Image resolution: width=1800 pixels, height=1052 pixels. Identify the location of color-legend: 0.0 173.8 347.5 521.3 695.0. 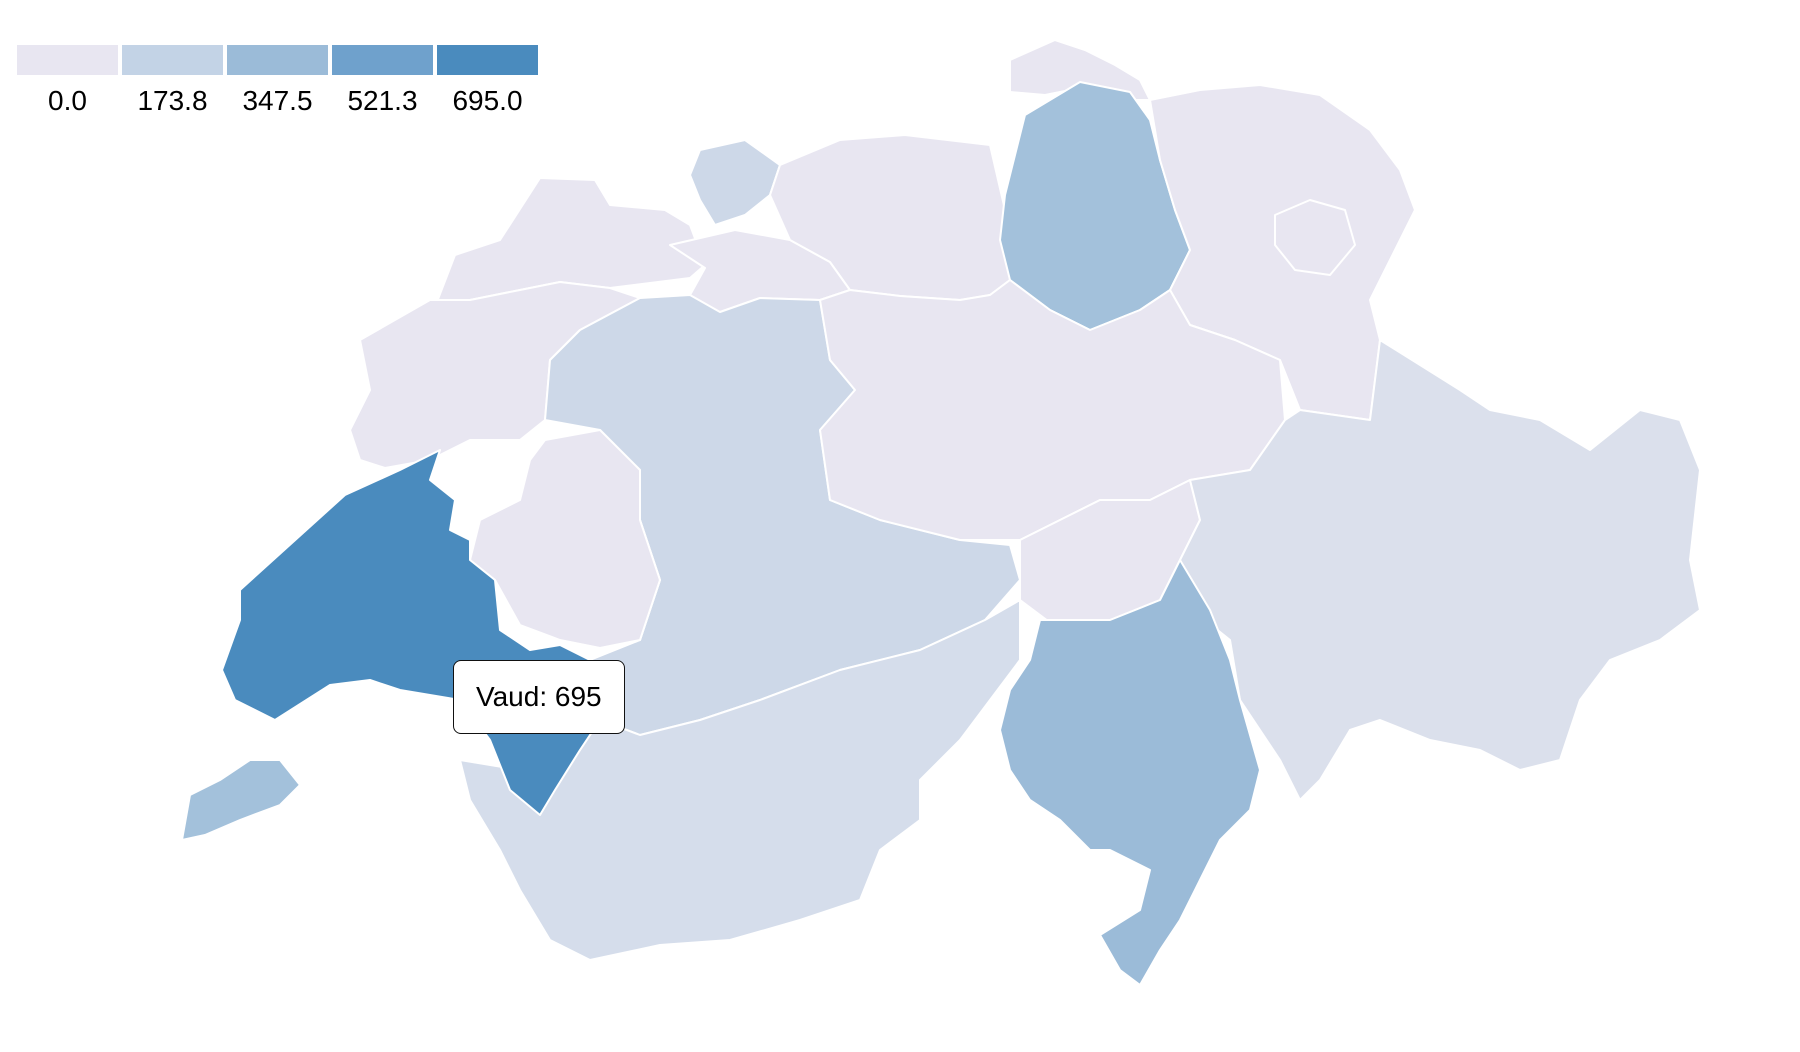
(277, 81).